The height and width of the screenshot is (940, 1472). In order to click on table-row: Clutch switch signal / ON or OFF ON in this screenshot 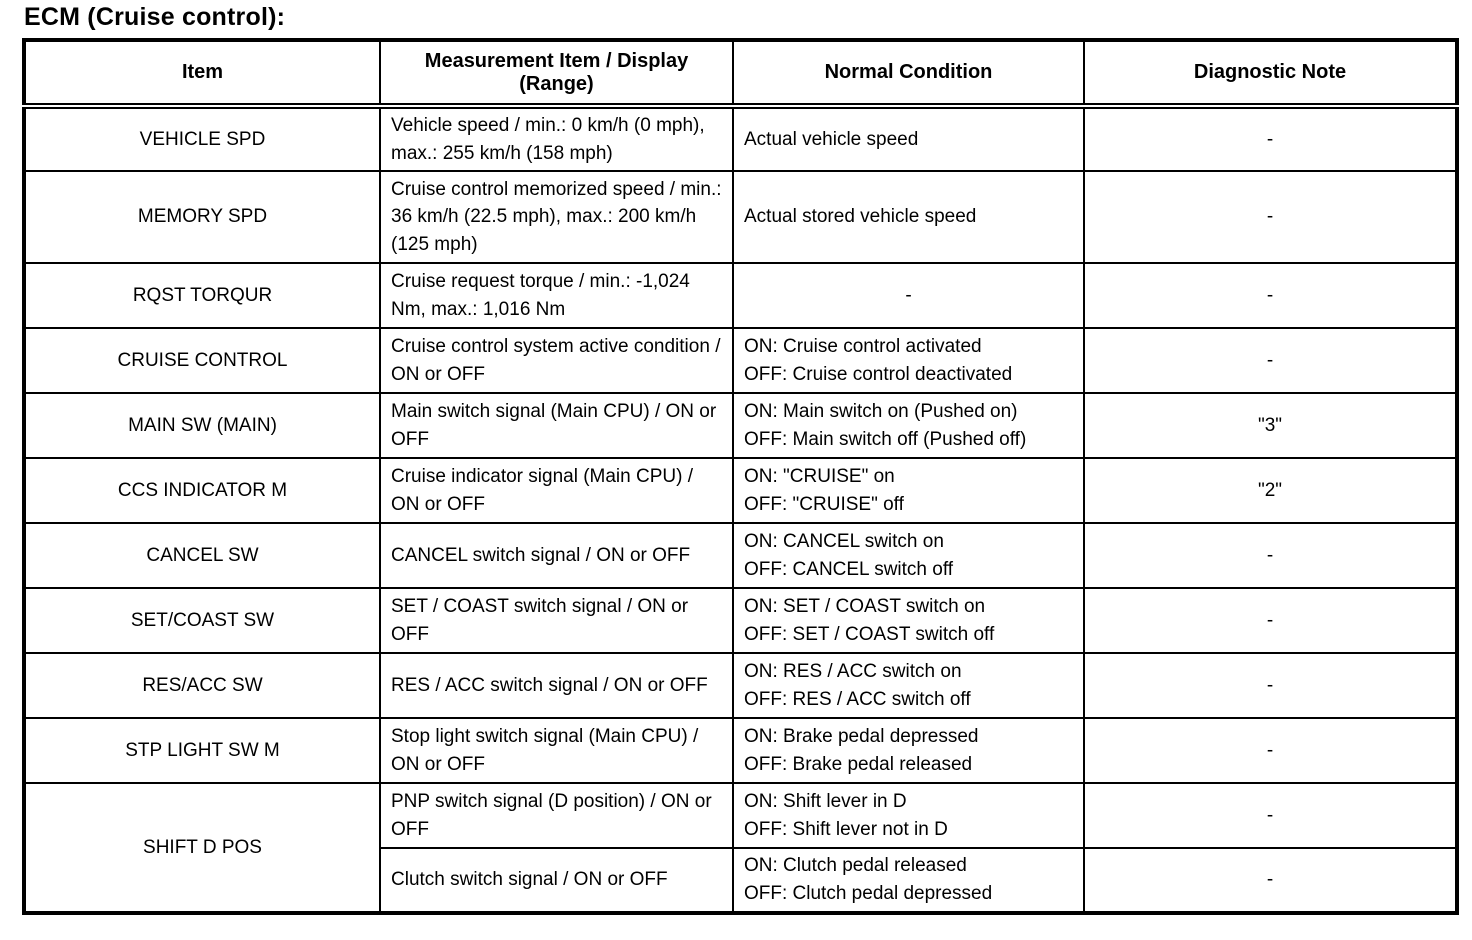, I will do `click(741, 880)`.